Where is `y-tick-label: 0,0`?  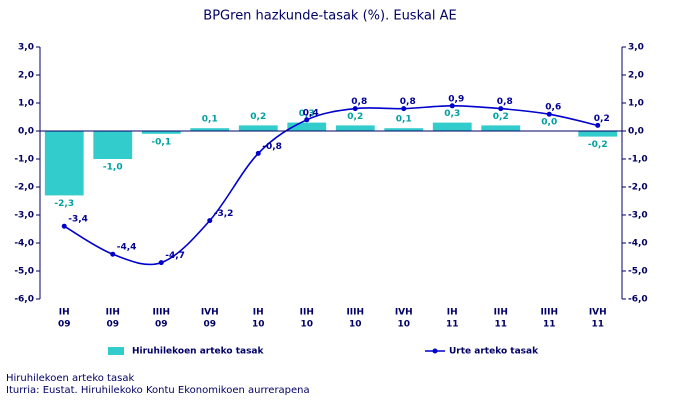
y-tick-label: 0,0 is located at coordinates (26, 132).